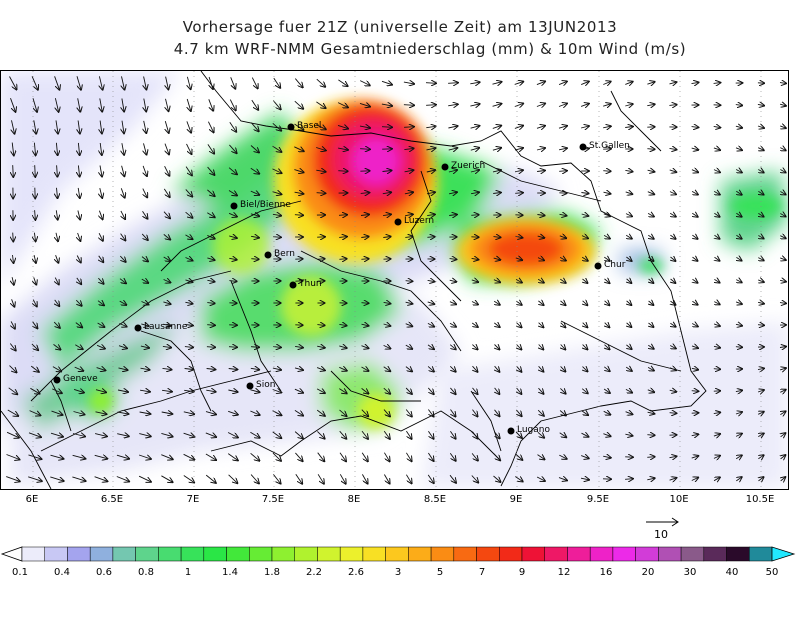  I want to click on city-label: St.Gallen, so click(609, 146).